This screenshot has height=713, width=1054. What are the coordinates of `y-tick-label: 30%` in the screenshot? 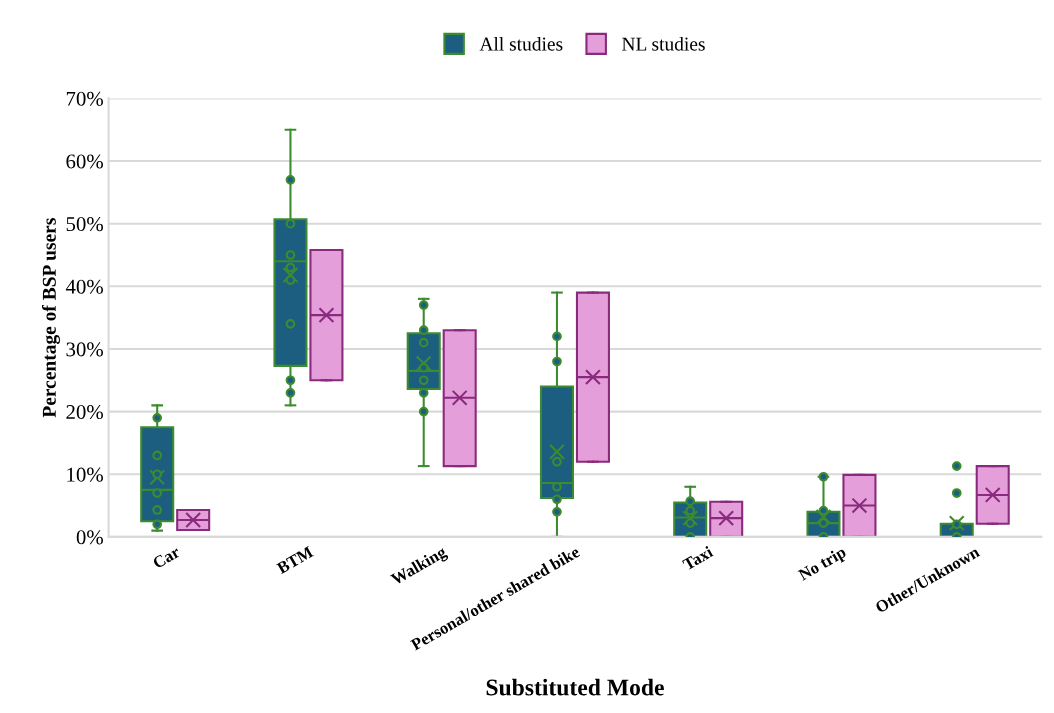 It's located at (84, 349).